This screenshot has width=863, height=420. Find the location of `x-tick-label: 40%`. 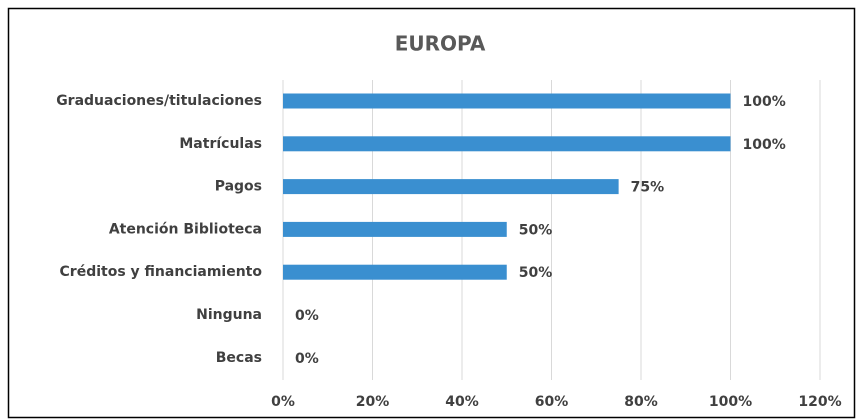

x-tick-label: 40% is located at coordinates (462, 402).